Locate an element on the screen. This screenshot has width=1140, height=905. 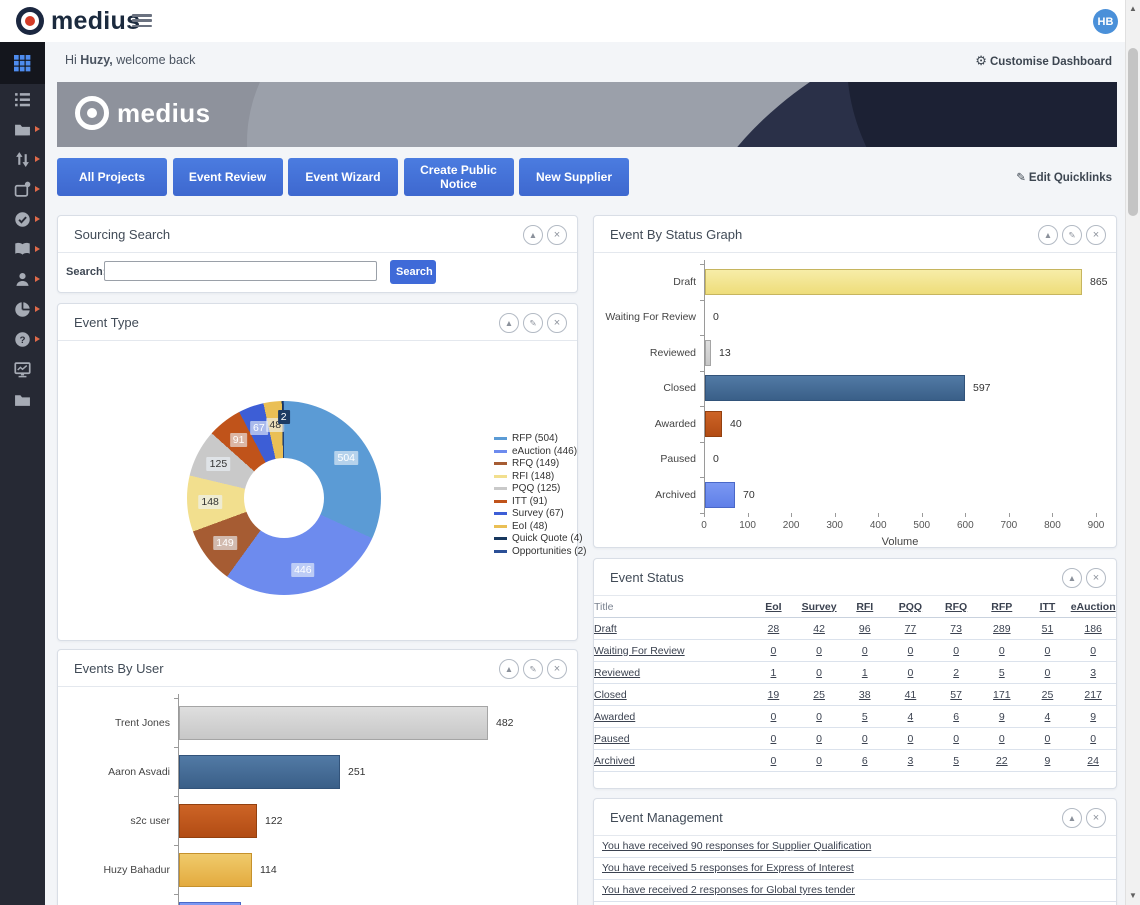
column-header-pqq: PQQ is located at coordinates (910, 607).